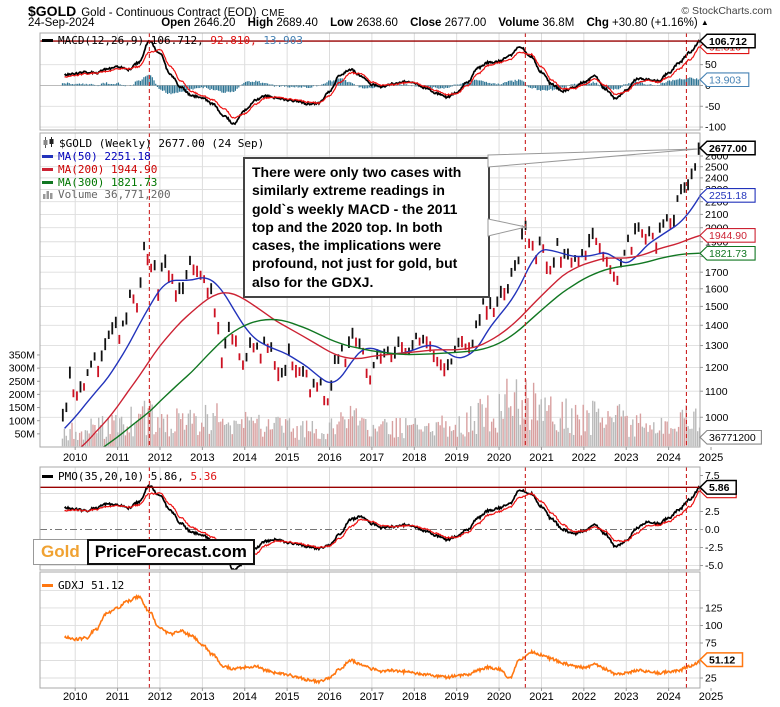 This screenshot has width=780, height=707. I want to click on svg-text: 1821.73, so click(728, 254).